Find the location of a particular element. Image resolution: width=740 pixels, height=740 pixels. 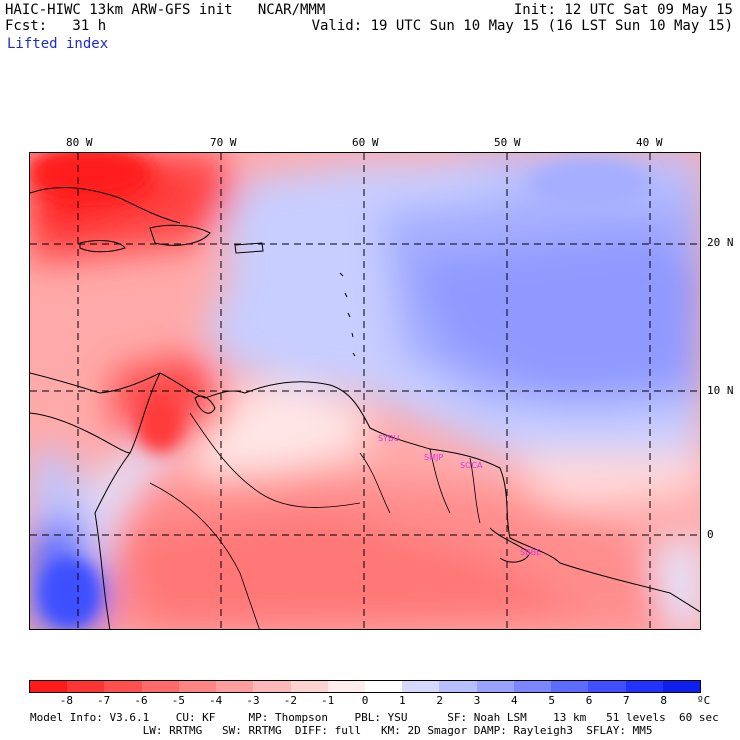

model-title: HAIC-HIWC 13km ARW-GFS init NCAR/MMM is located at coordinates (165, 10).